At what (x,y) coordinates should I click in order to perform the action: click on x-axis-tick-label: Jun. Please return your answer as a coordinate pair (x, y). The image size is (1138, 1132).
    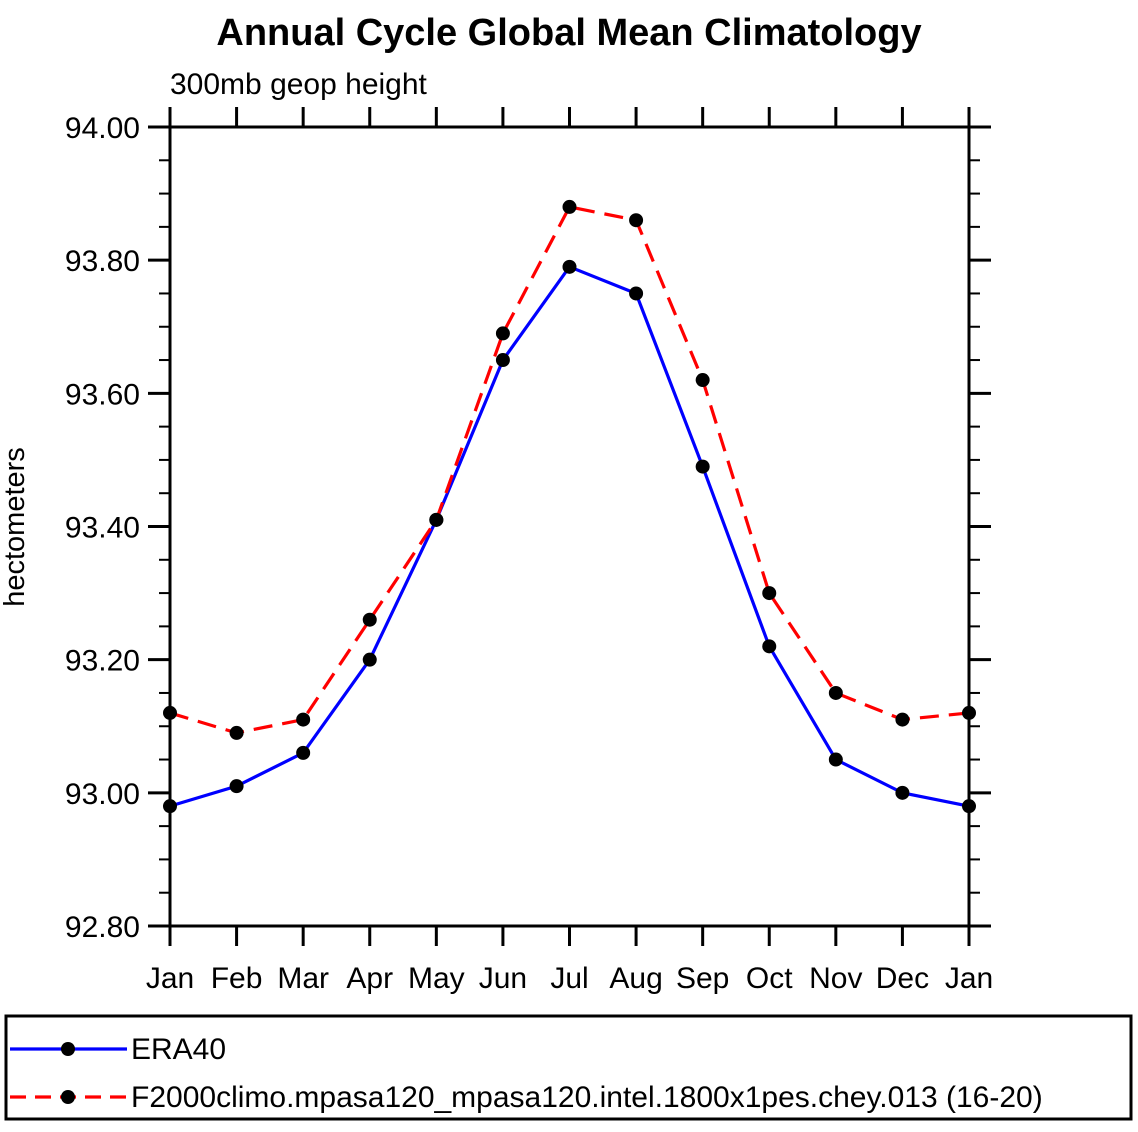
    Looking at the image, I should click on (503, 978).